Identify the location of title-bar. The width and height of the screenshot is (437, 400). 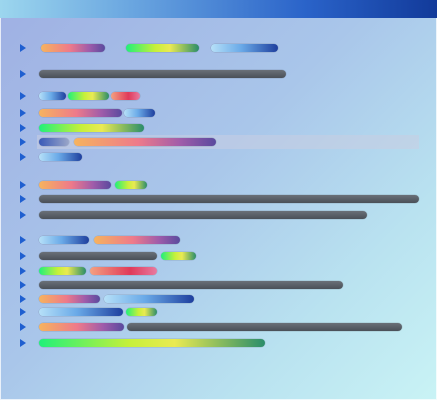
(218, 9).